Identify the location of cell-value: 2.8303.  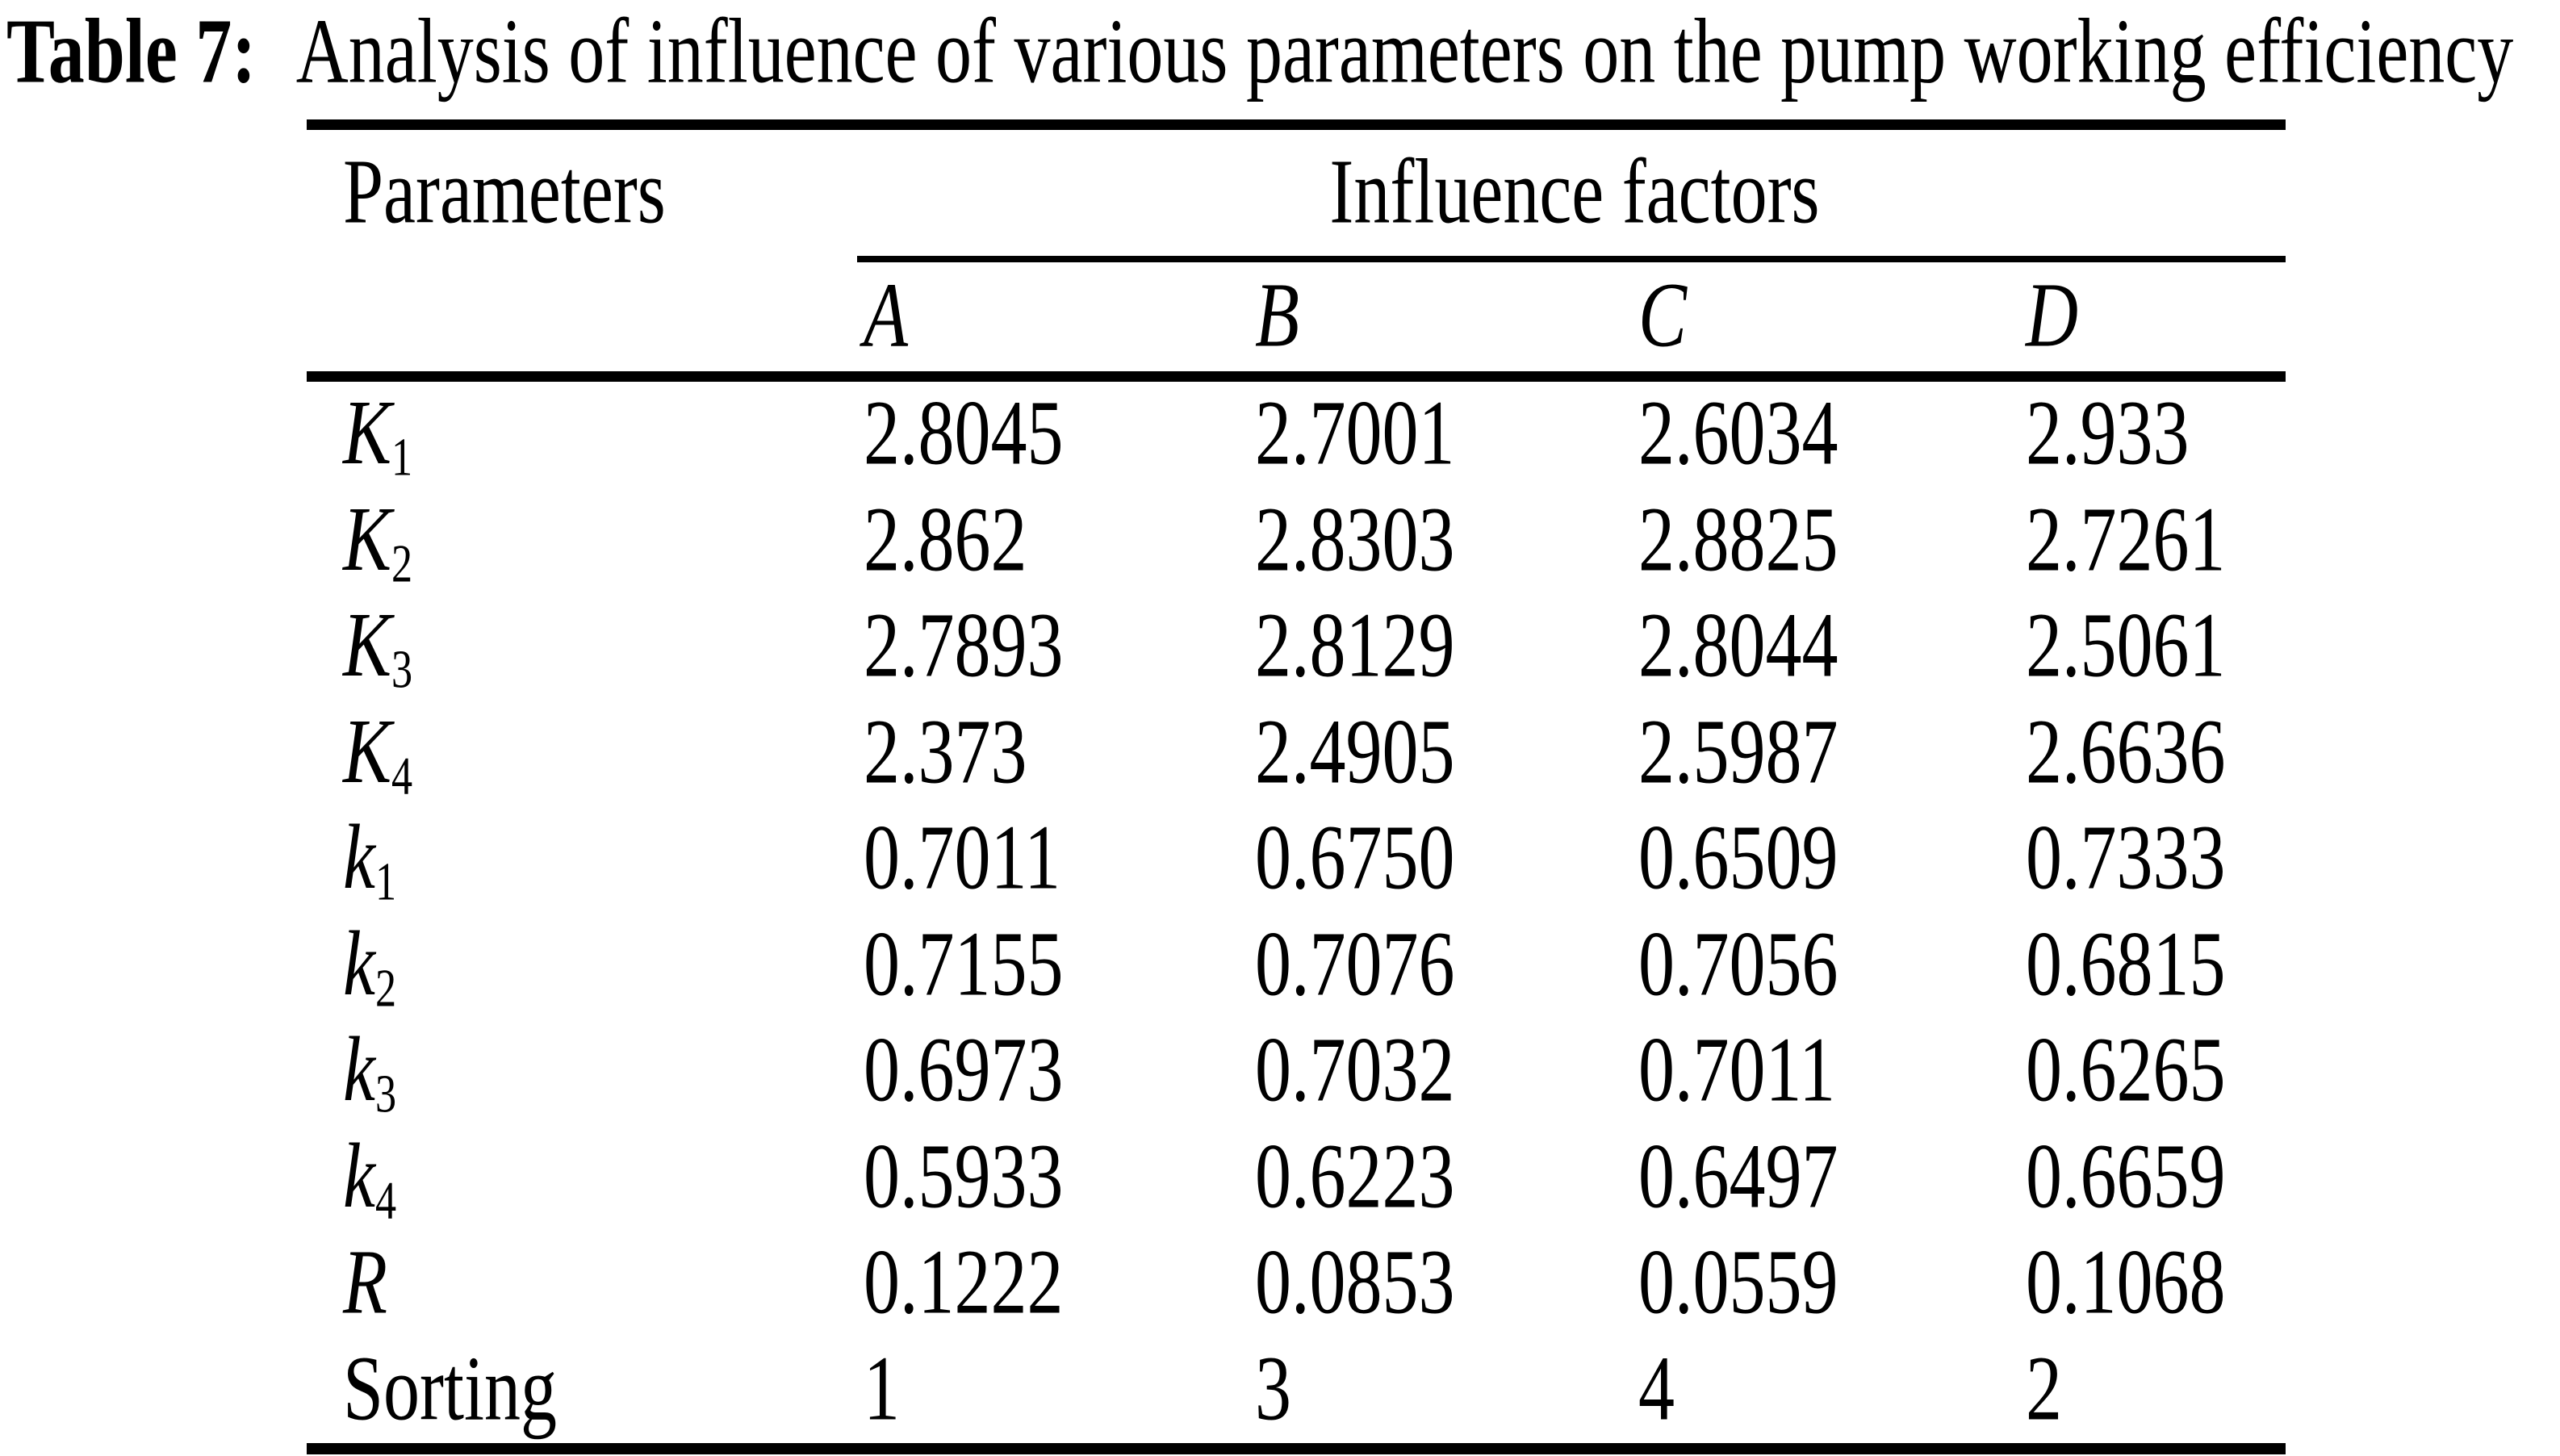
(1355, 540).